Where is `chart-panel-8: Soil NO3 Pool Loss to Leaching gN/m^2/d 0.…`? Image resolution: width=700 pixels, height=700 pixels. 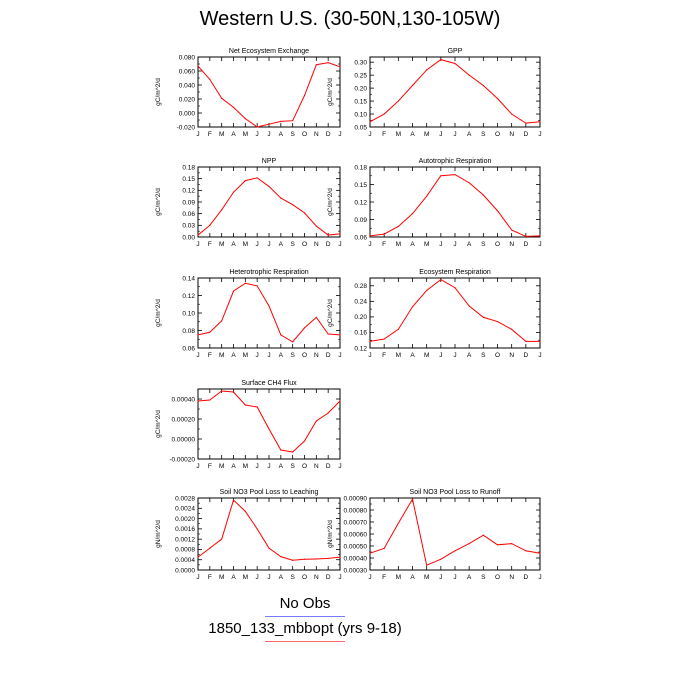
chart-panel-8: Soil NO3 Pool Loss to Leaching gN/m^2/d 0.… is located at coordinates (248, 535).